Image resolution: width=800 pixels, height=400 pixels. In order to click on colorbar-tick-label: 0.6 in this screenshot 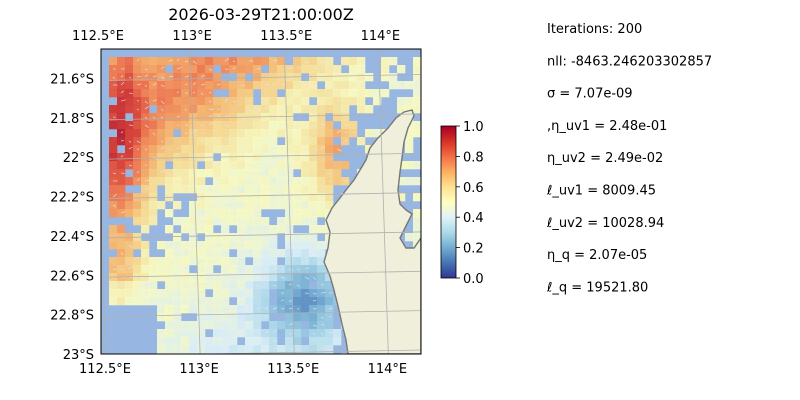, I will do `click(473, 188)`.